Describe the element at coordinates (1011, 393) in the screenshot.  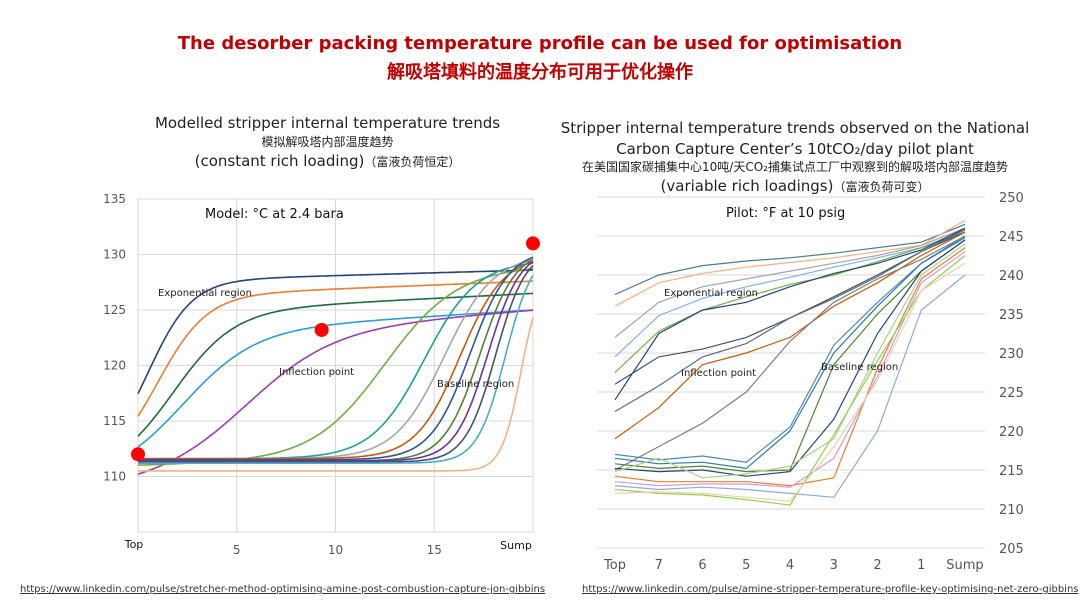
I see `right-y-tick-label: 225` at that location.